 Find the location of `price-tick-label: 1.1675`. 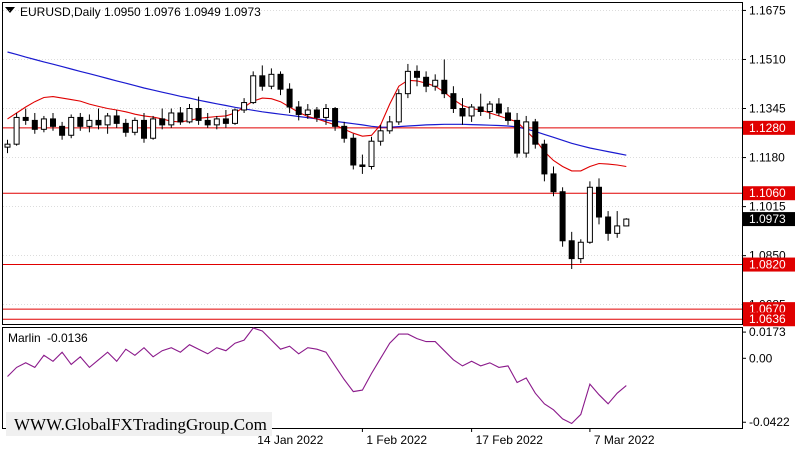

price-tick-label: 1.1675 is located at coordinates (767, 10).